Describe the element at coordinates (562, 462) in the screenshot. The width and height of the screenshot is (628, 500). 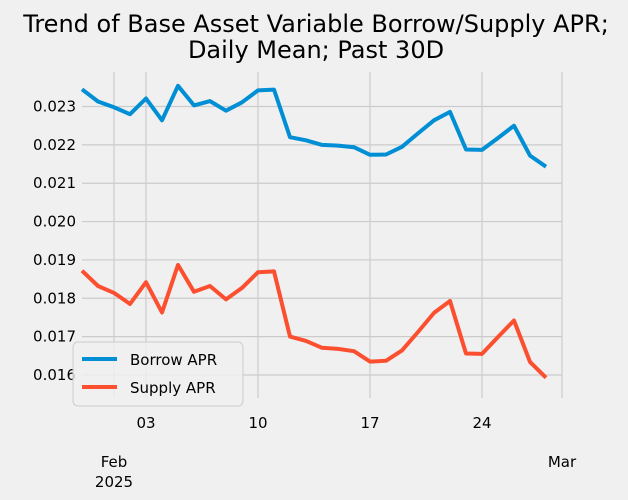
I see `x-major-tick-label: Mar` at that location.